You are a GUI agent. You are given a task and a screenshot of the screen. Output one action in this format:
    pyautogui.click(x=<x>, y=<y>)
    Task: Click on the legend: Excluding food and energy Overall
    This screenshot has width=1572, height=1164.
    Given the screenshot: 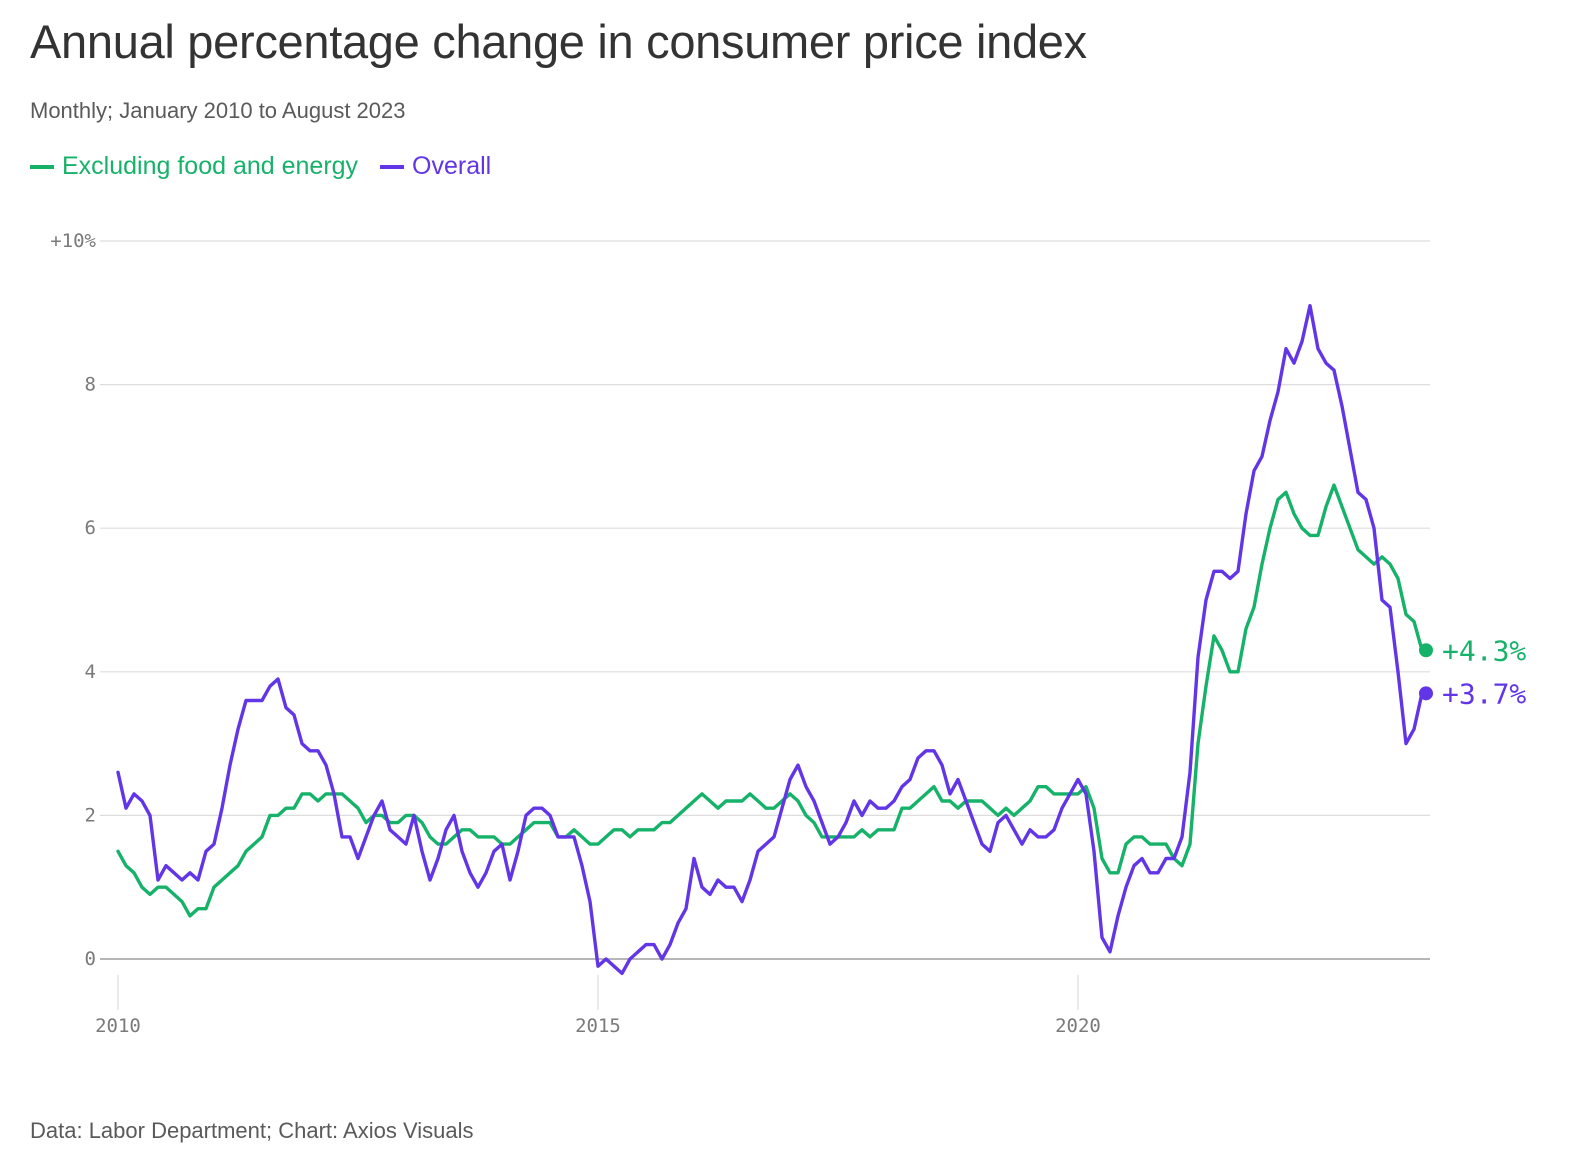 What is the action you would take?
    pyautogui.click(x=271, y=166)
    